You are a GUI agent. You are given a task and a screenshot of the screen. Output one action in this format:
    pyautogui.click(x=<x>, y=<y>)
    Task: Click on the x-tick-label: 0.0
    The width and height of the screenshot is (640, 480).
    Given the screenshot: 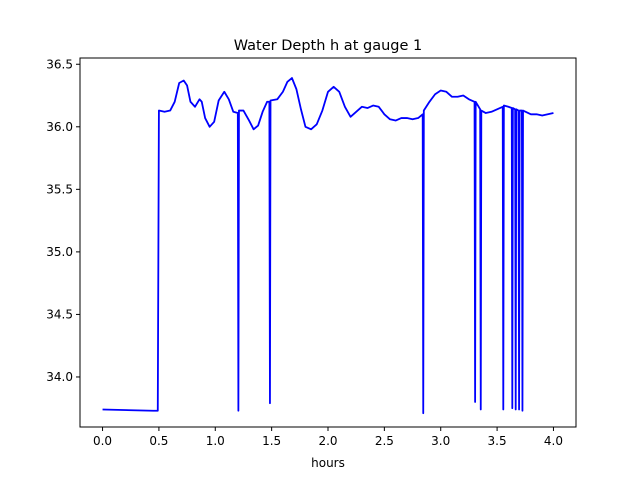 What is the action you would take?
    pyautogui.click(x=102, y=441)
    